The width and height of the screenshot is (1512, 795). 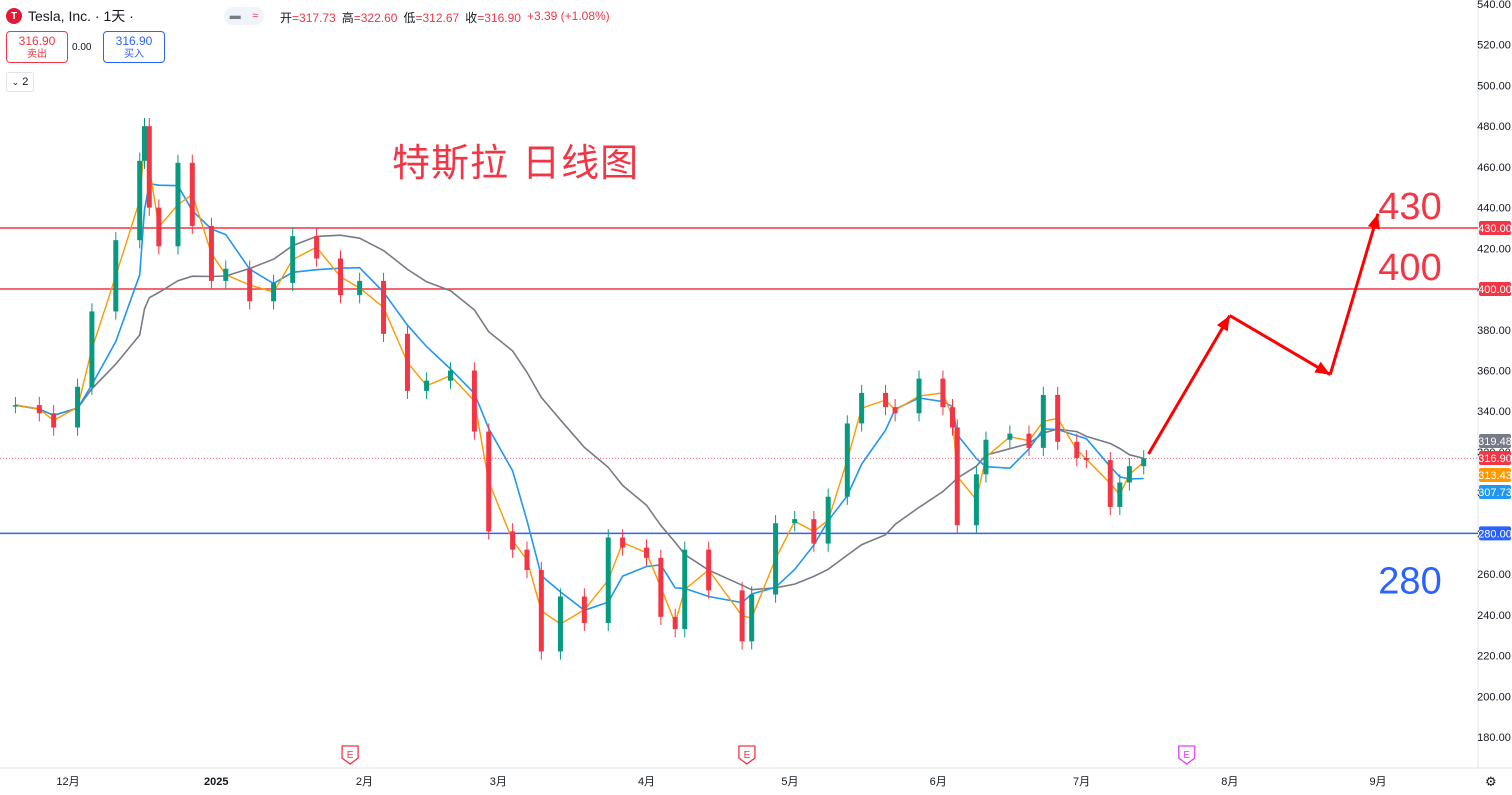 What do you see at coordinates (1409, 268) in the screenshot?
I see `level-annotation: 400` at bounding box center [1409, 268].